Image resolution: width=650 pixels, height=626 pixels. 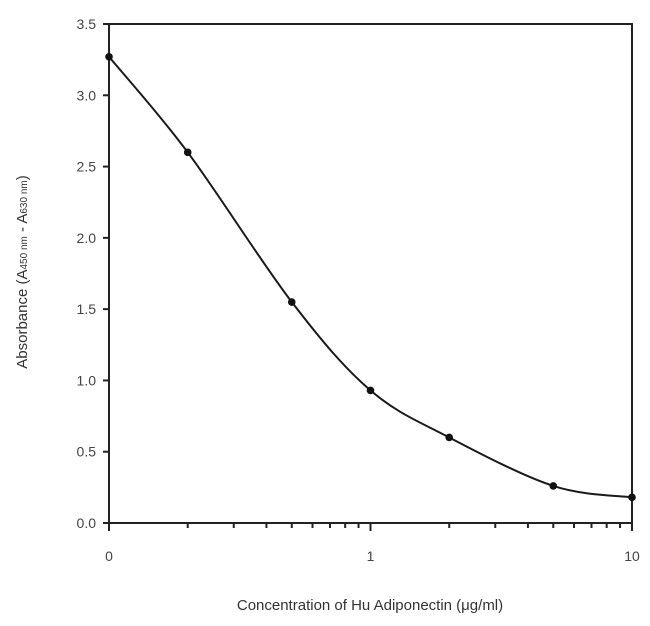 I want to click on x-axis-title: Concentration of Hu Adiponectin (μg/ml), so click(x=370, y=605).